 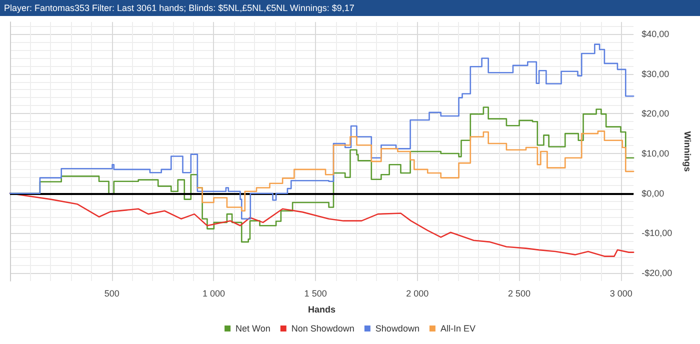 I want to click on legend-label: Net Won, so click(x=253, y=329).